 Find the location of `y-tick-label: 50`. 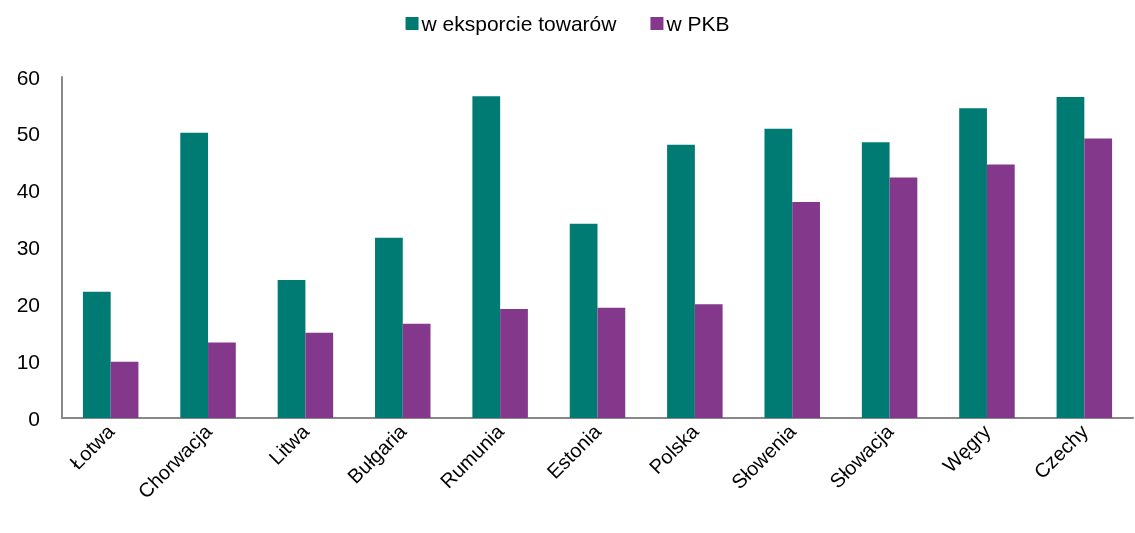

y-tick-label: 50 is located at coordinates (28, 134).